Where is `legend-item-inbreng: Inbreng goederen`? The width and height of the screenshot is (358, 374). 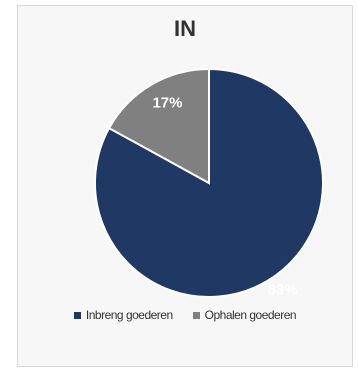 legend-item-inbreng: Inbreng goederen is located at coordinates (123, 315).